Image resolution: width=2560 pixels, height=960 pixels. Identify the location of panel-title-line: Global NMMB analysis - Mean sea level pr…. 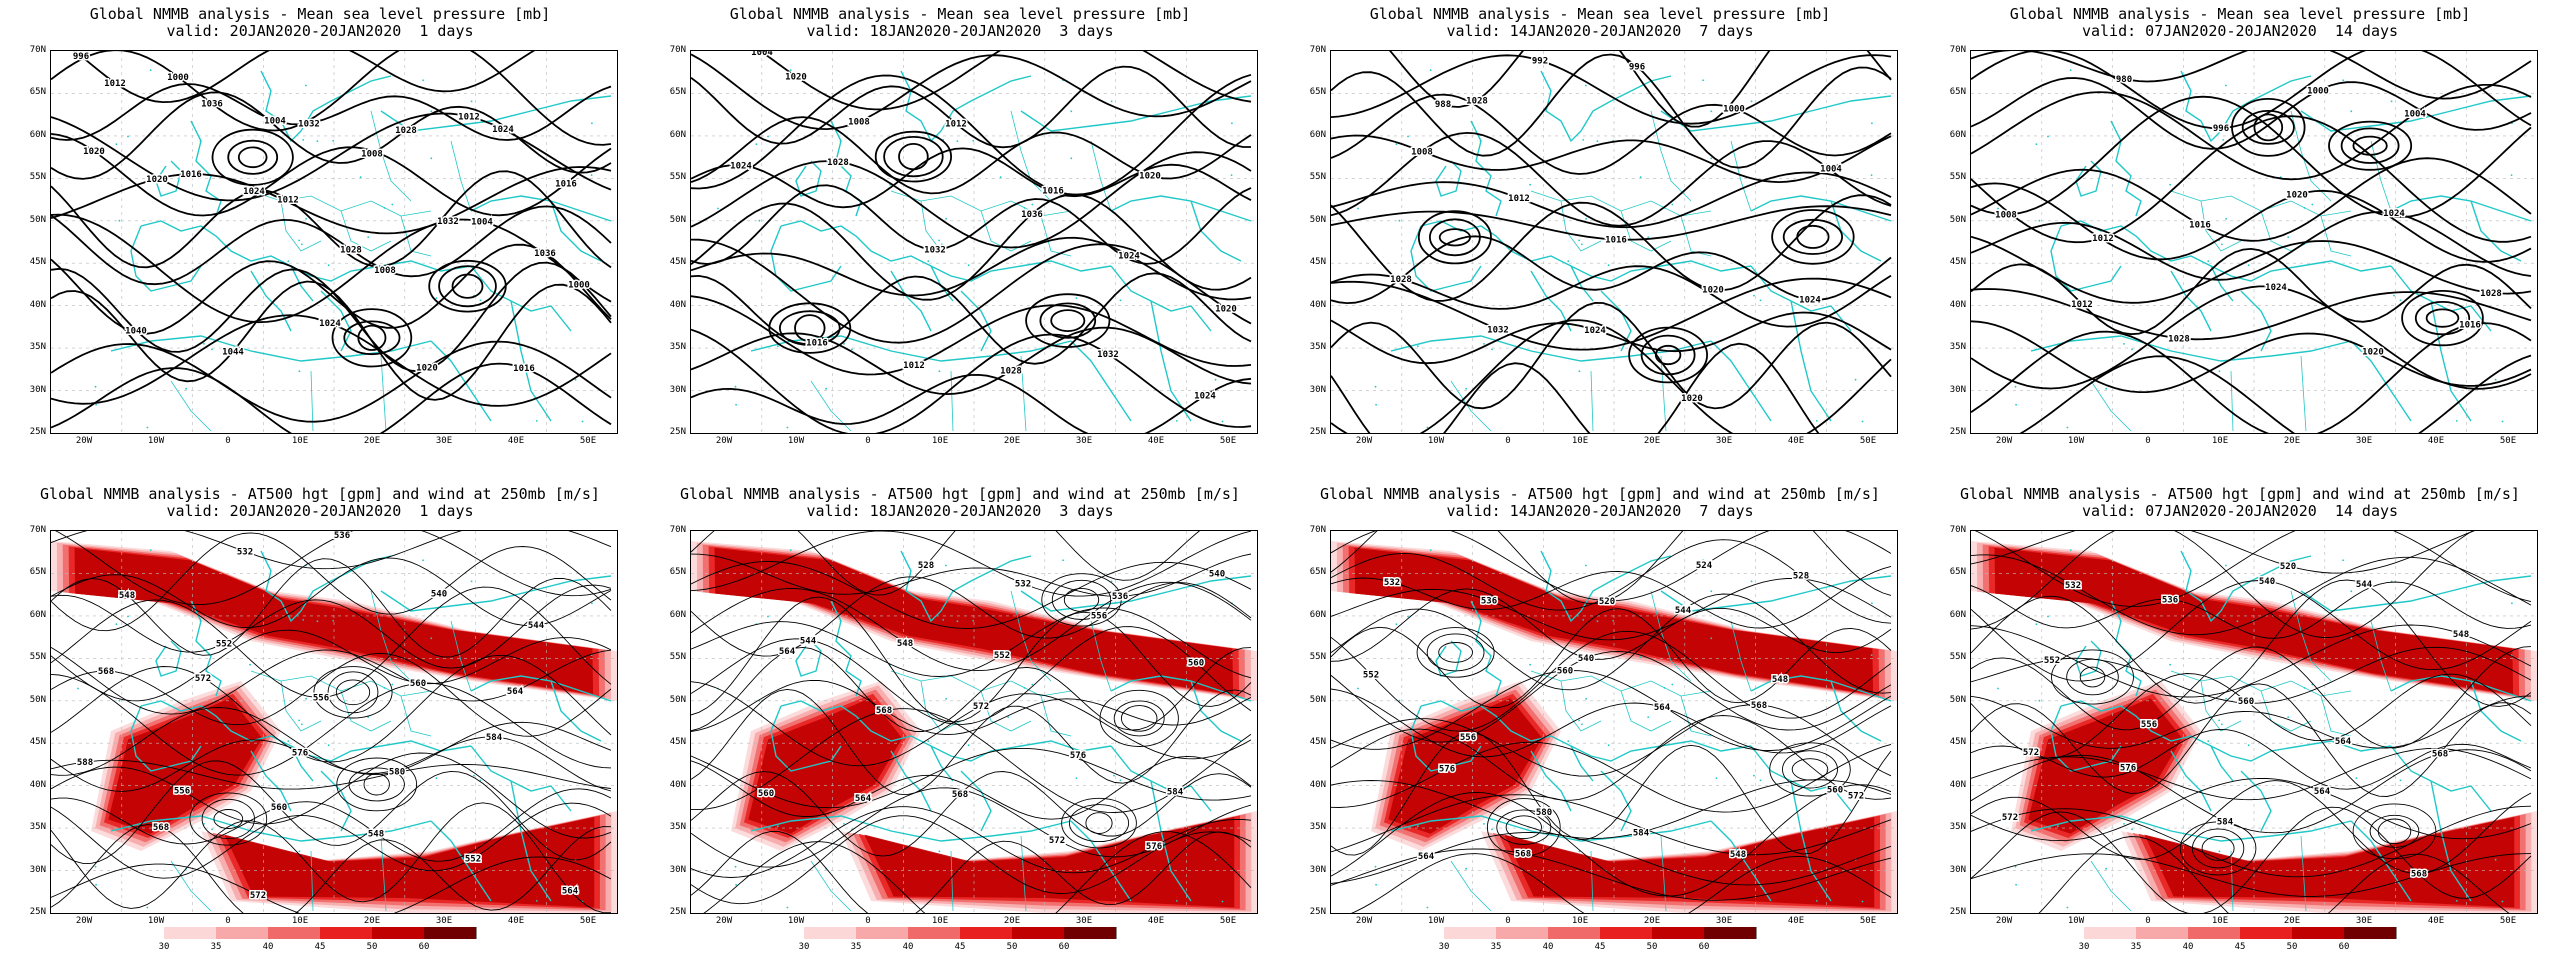
(1600, 14).